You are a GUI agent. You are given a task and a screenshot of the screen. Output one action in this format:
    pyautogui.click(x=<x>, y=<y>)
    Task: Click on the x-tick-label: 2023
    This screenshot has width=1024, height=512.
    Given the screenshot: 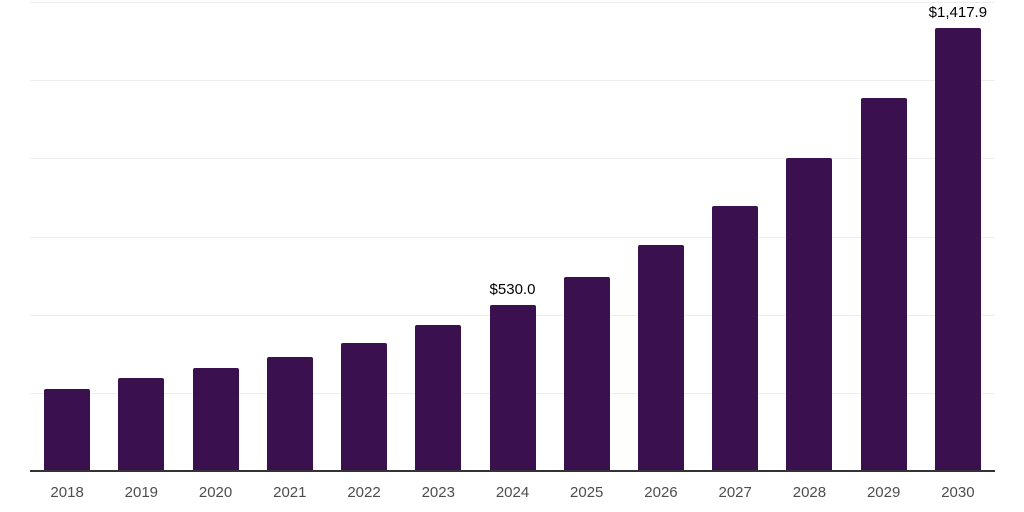 What is the action you would take?
    pyautogui.click(x=438, y=492)
    